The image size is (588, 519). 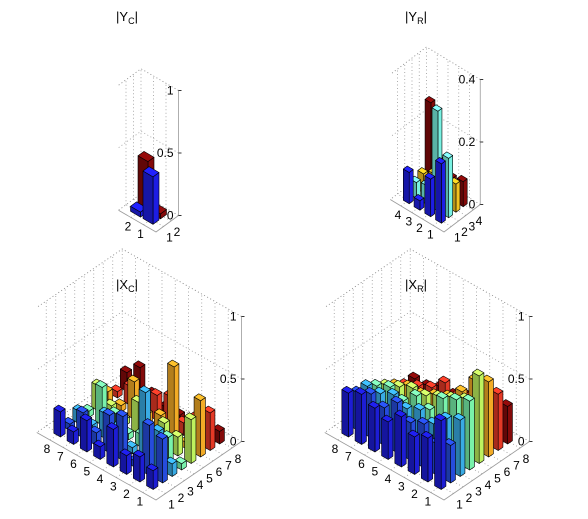 What do you see at coordinates (420, 21) in the screenshot?
I see `title-subscript: R` at bounding box center [420, 21].